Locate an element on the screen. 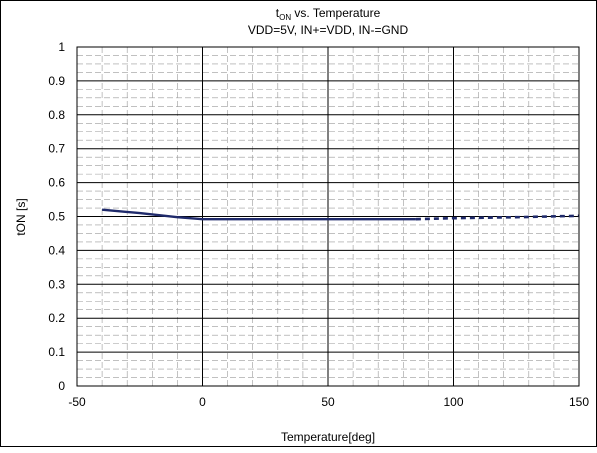  y-axis-label: tON [s] is located at coordinates (21, 216).